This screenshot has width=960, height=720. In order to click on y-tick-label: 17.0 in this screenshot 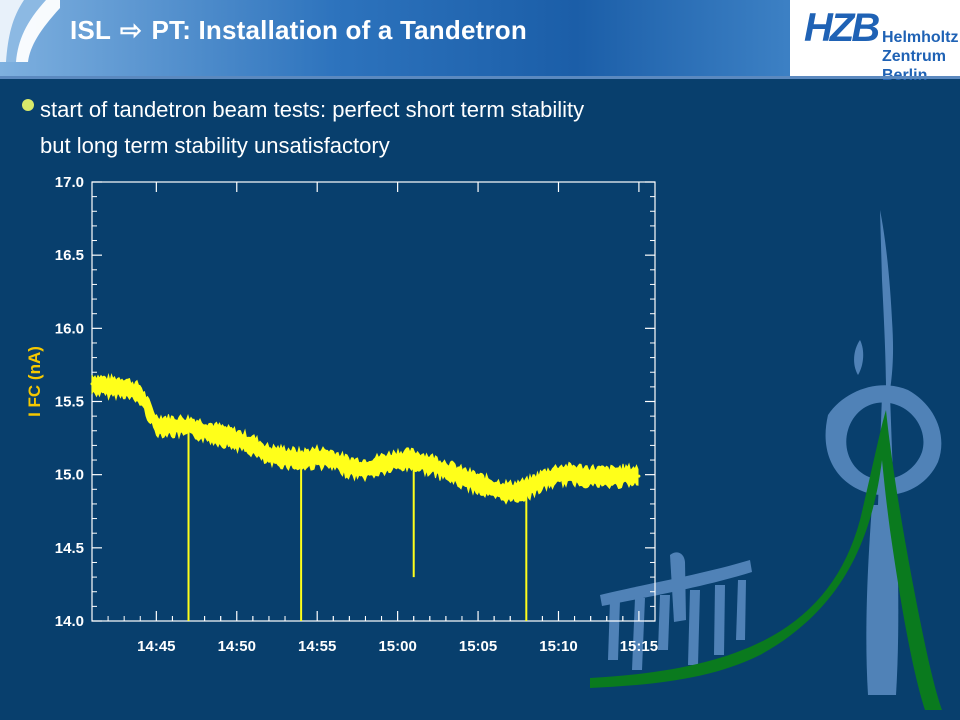, I will do `click(69, 182)`.